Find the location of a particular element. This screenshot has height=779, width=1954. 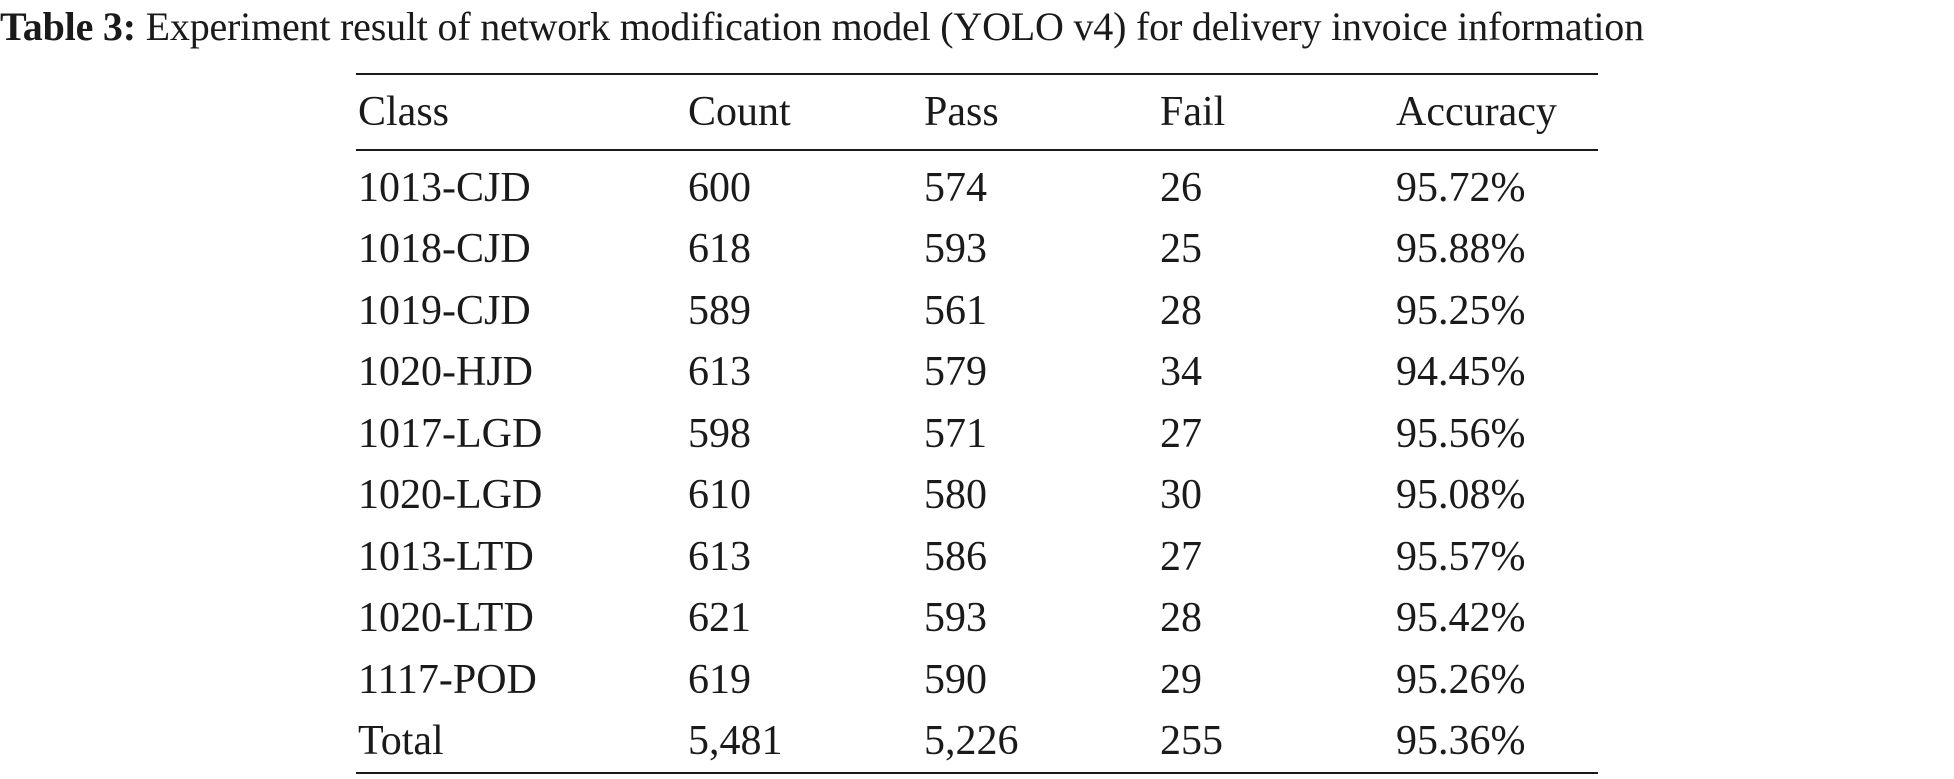

table-row: 1013-CJD 600 574 26 95.72% is located at coordinates (977, 184).